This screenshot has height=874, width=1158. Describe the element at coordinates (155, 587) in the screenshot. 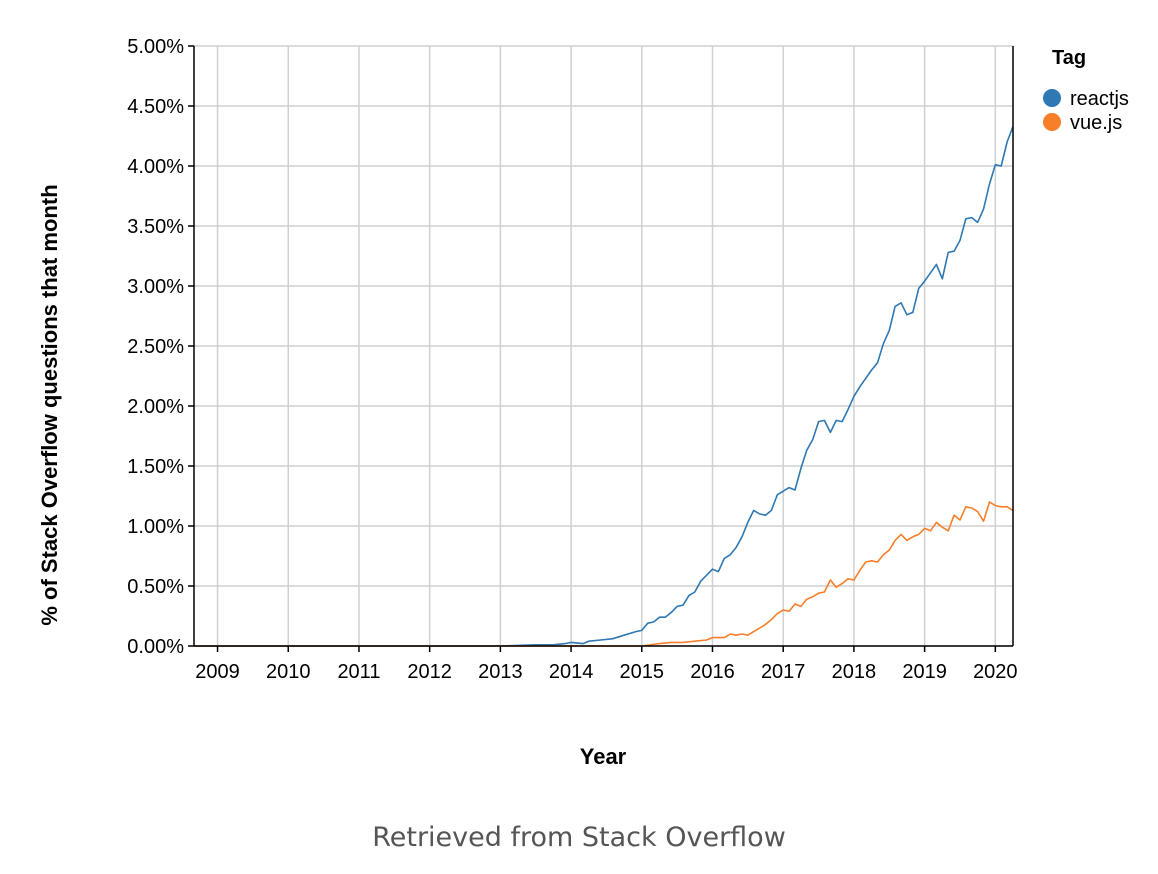

I see `y-tick-label: 0.50%` at that location.